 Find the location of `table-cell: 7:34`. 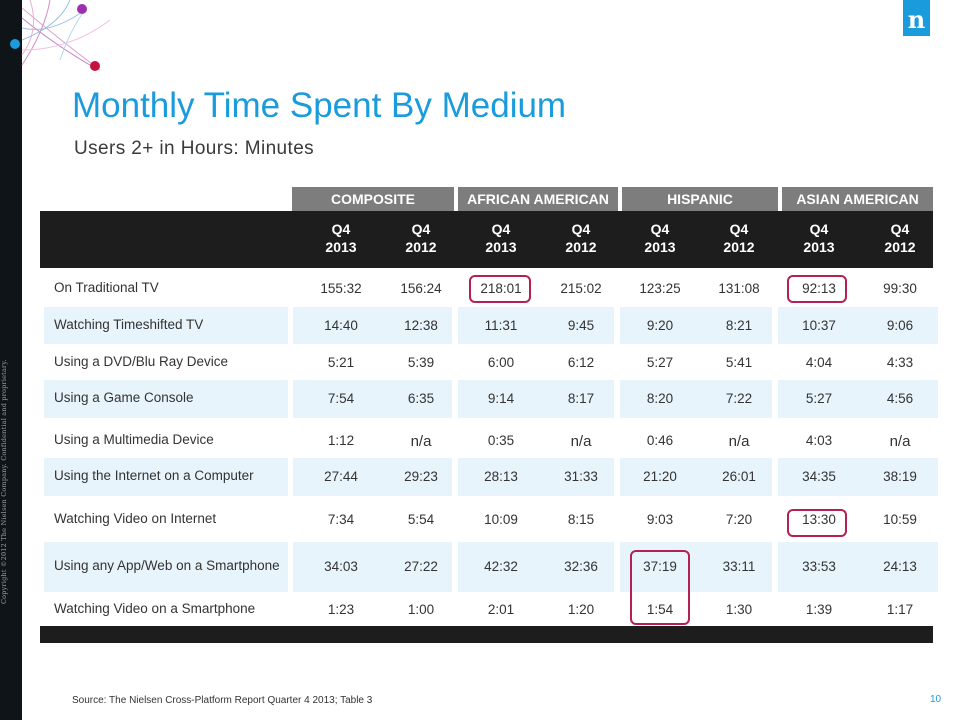

table-cell: 7:34 is located at coordinates (341, 519).